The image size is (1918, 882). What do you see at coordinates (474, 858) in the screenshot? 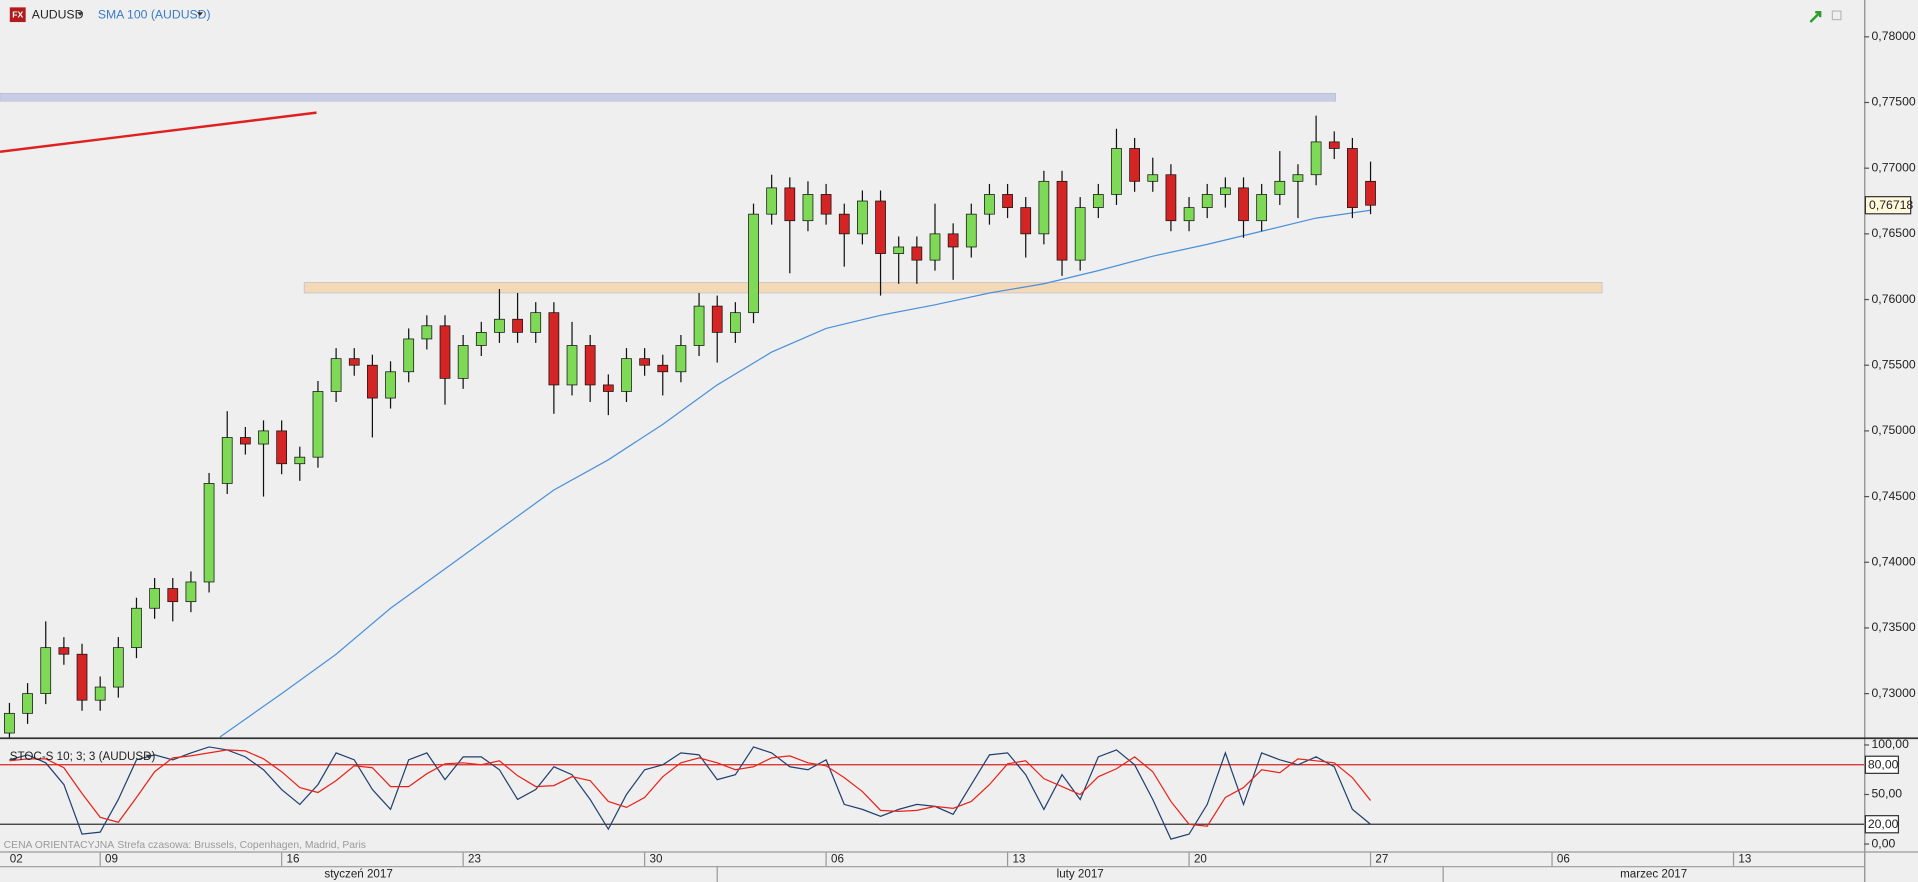
I see `x-tick-label: 23` at bounding box center [474, 858].